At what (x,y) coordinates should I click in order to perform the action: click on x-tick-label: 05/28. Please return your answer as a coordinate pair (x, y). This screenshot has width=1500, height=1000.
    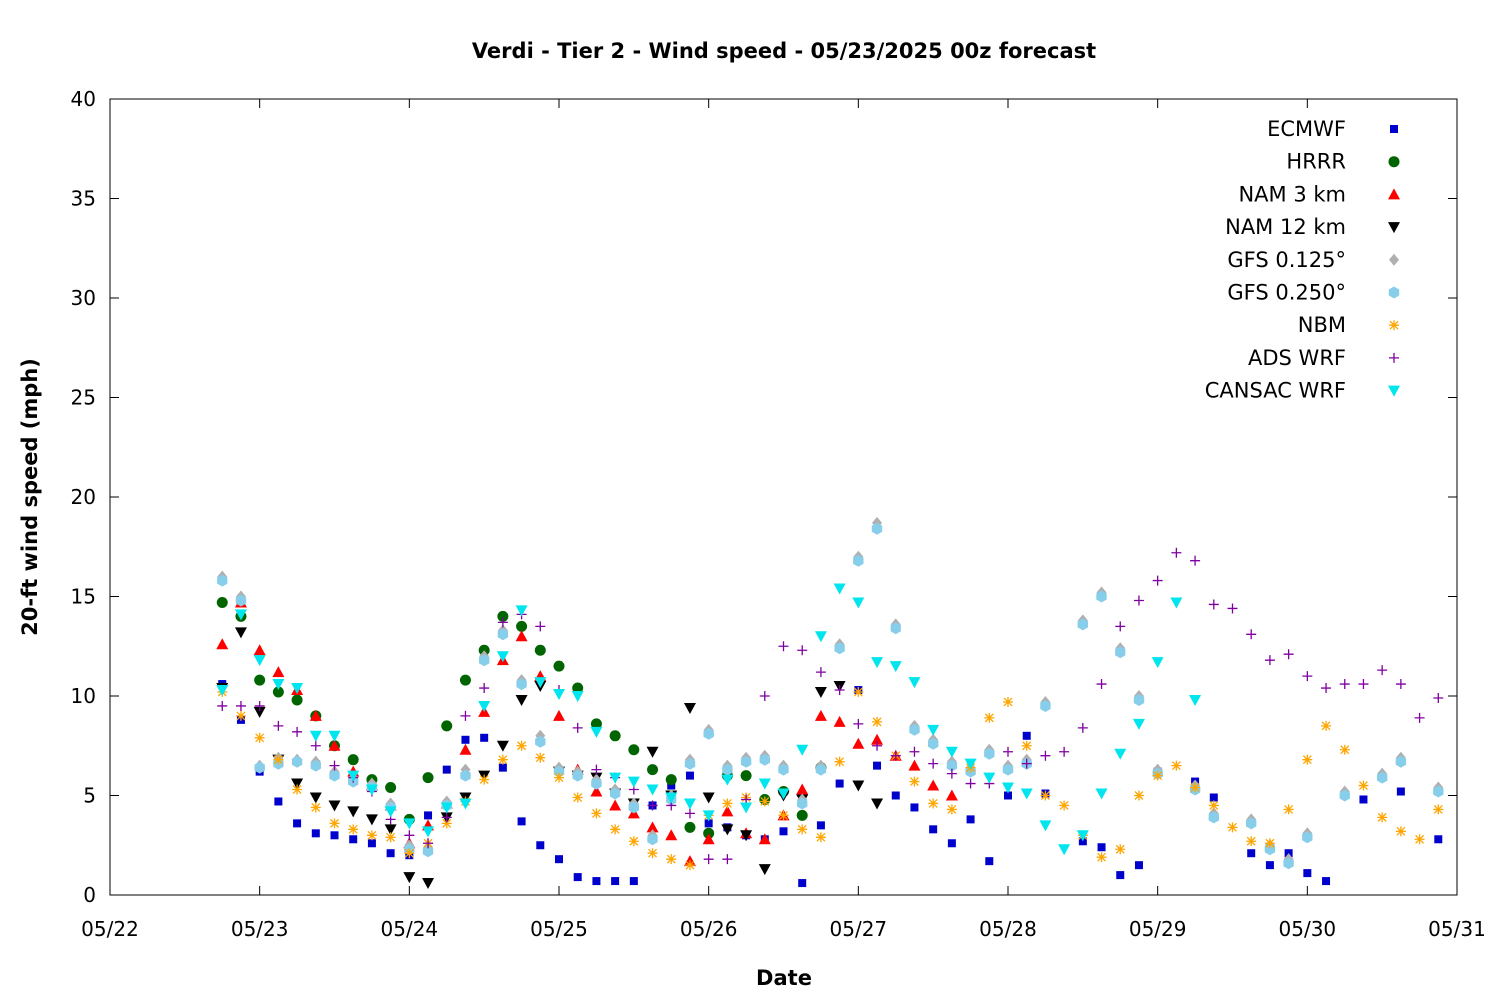
    Looking at the image, I should click on (1008, 929).